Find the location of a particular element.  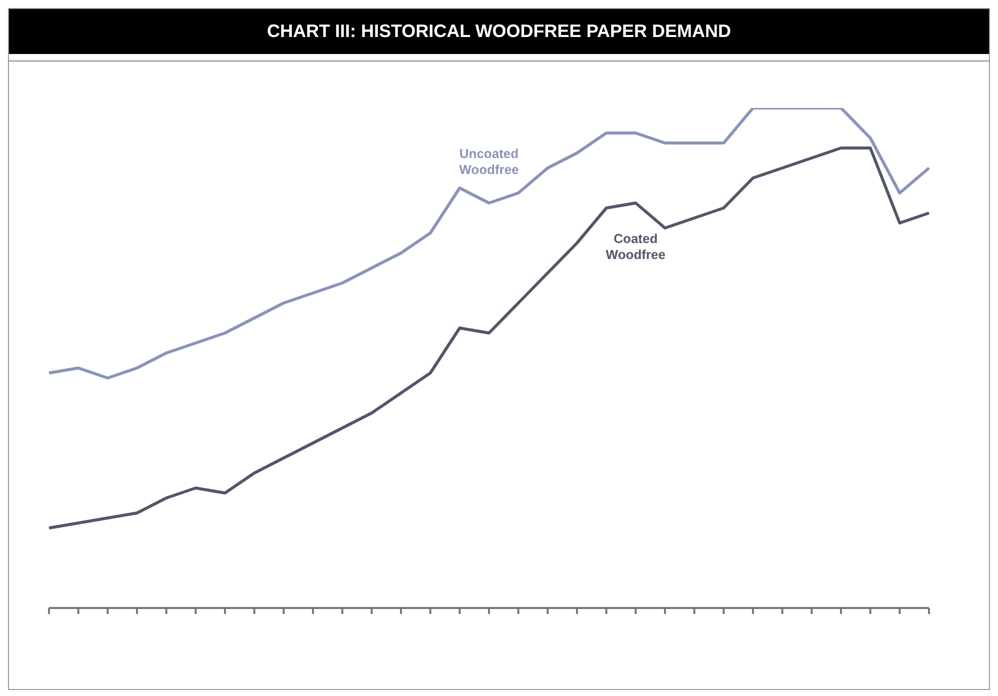

chart-title: CHART III: HISTORICAL WOODFREE PAPER DEMAND is located at coordinates (499, 31).